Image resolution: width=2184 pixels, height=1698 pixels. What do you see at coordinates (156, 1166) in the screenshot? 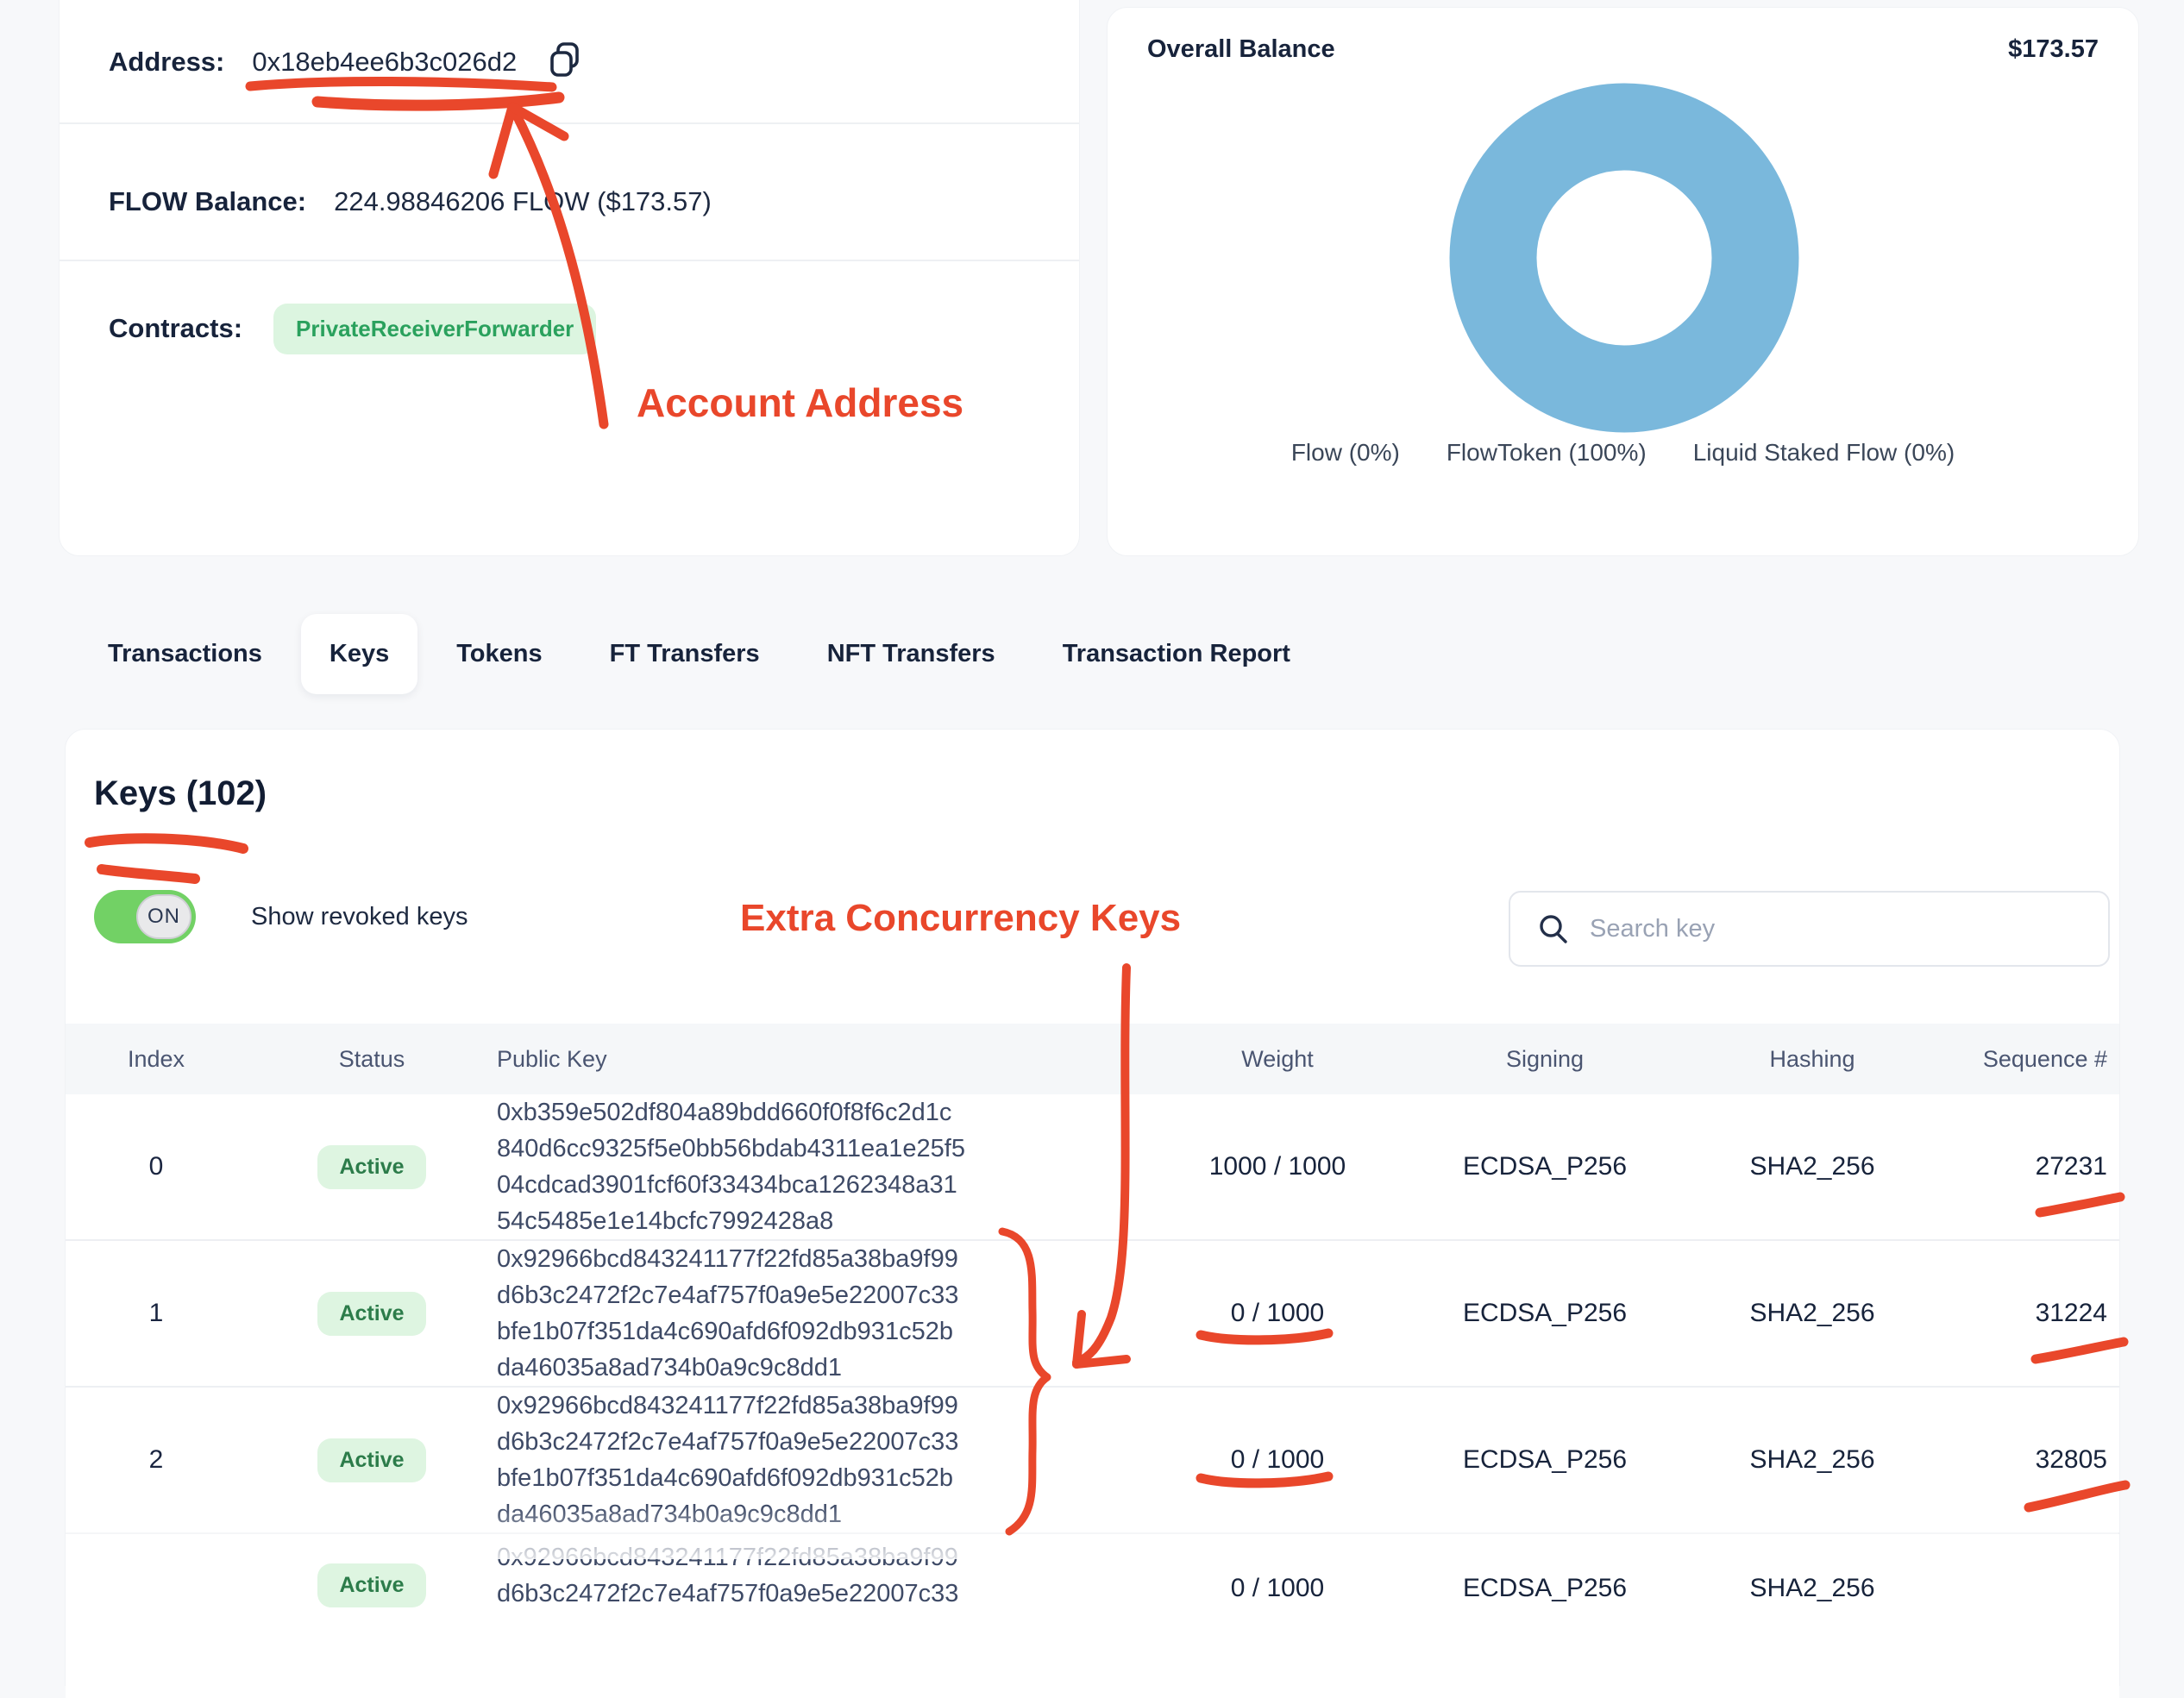
I see `key-index: 0` at bounding box center [156, 1166].